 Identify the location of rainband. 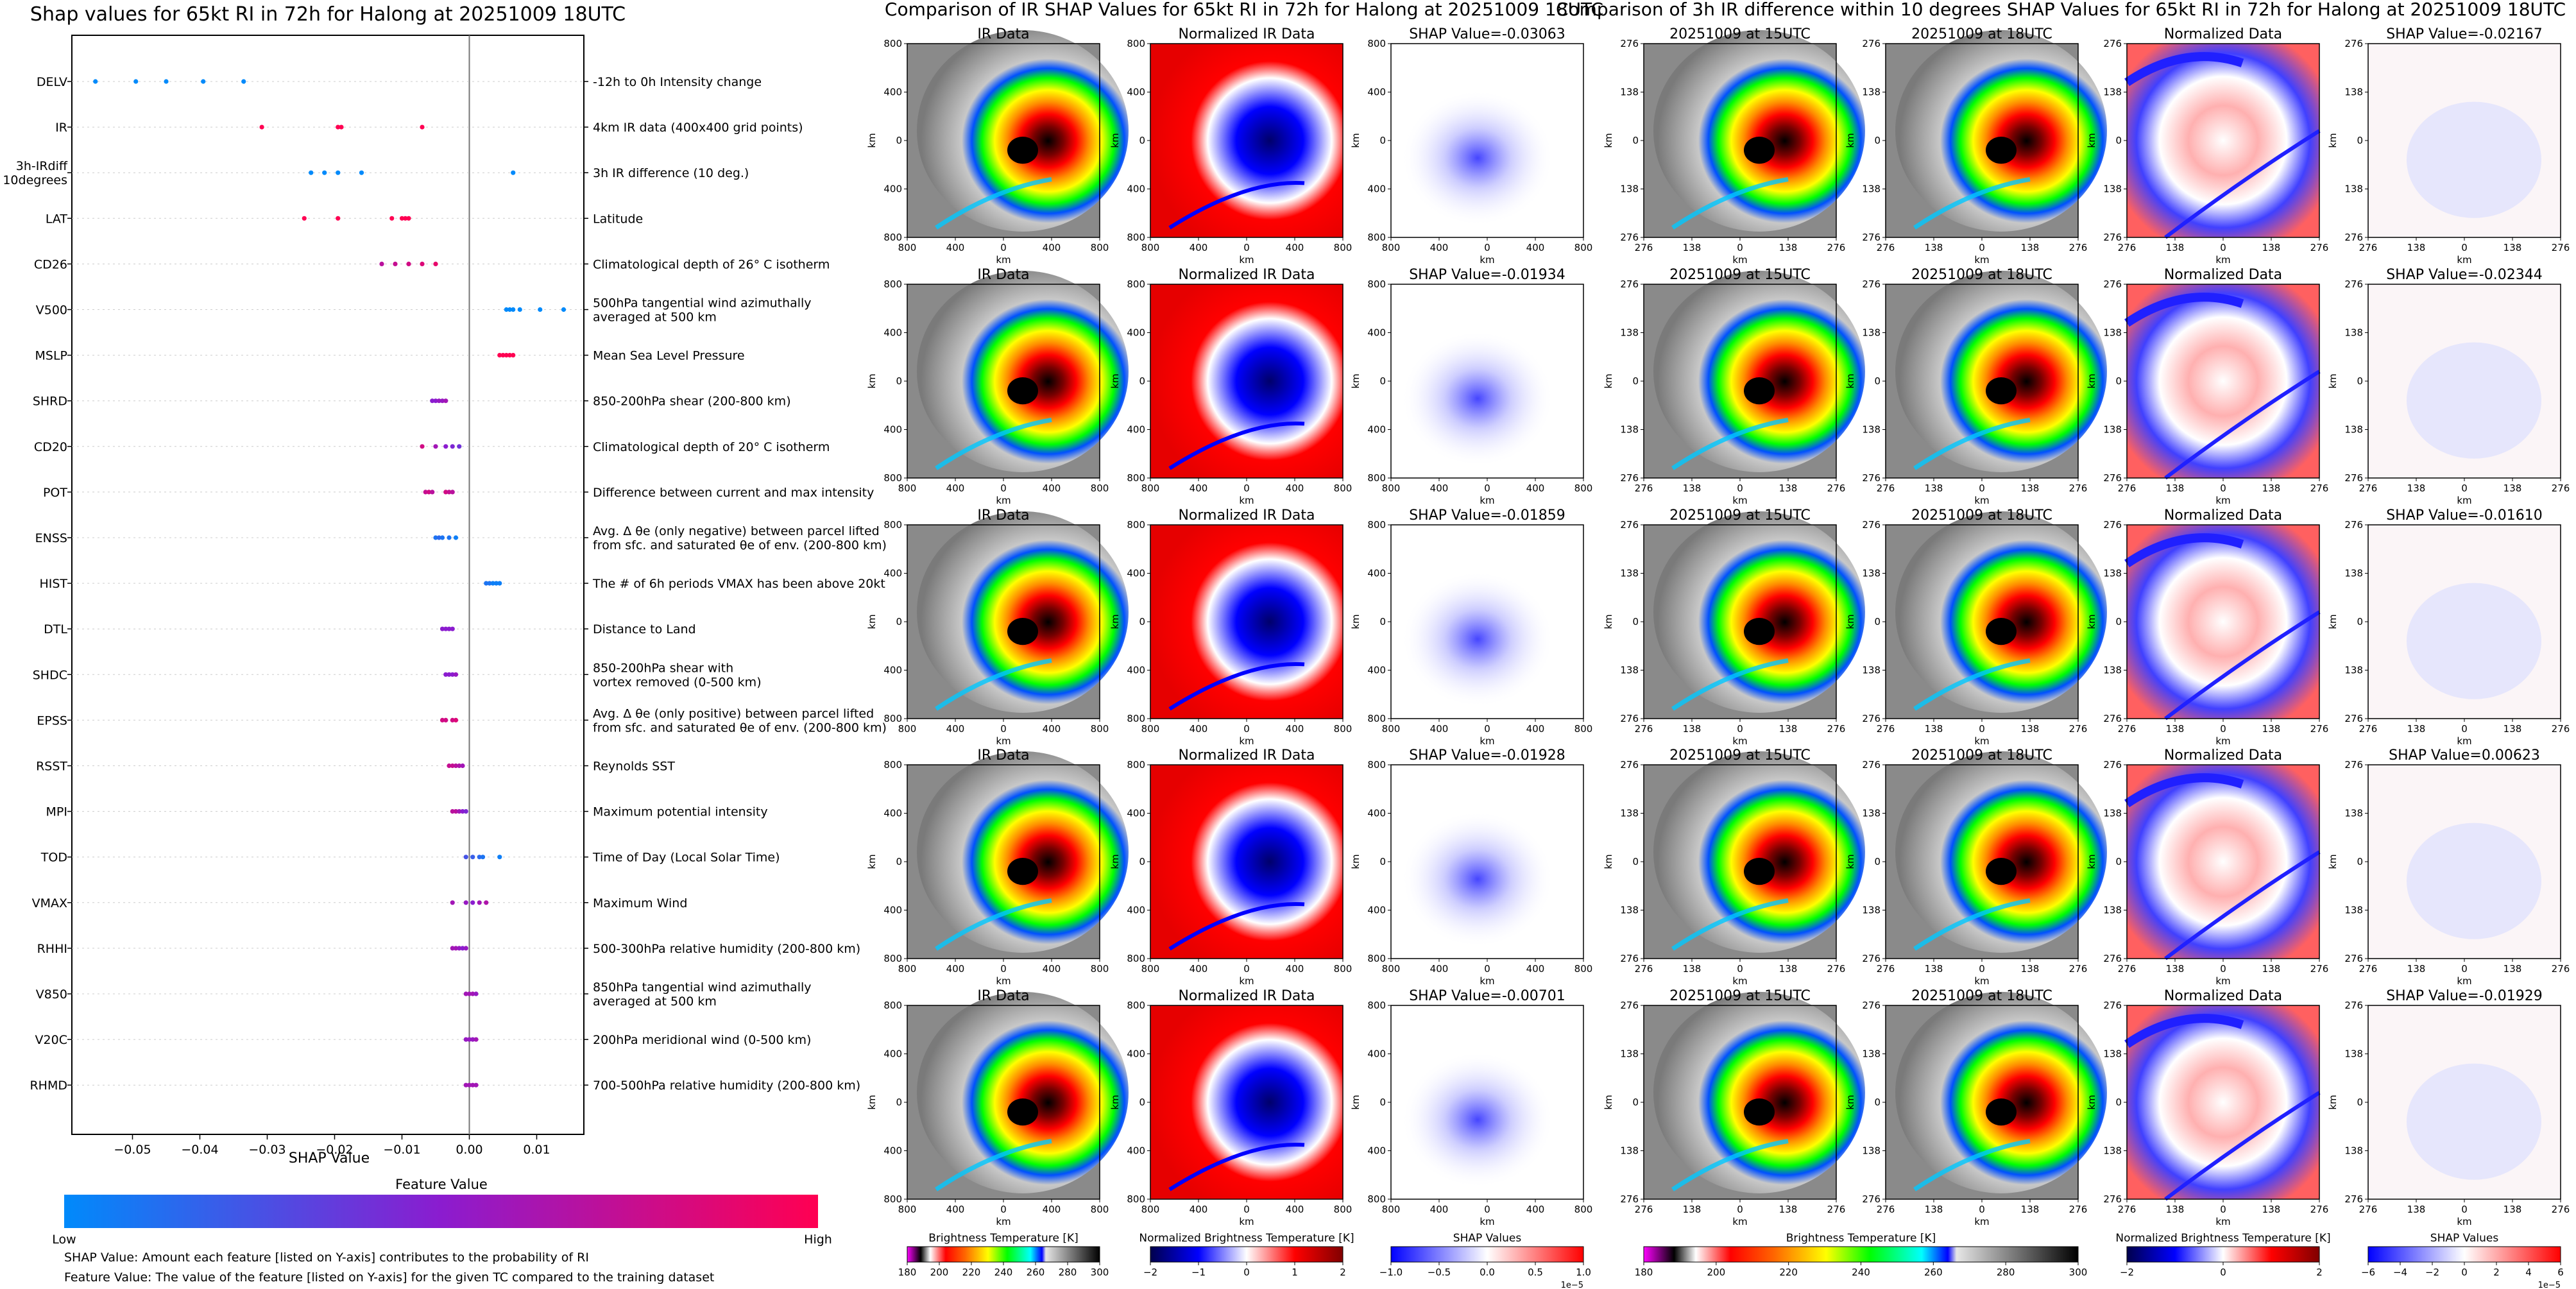
(994, 443).